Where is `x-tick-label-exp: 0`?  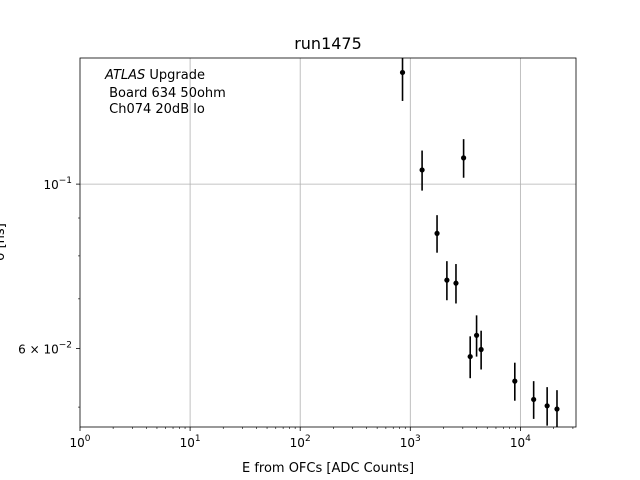 x-tick-label-exp: 0 is located at coordinates (88, 439).